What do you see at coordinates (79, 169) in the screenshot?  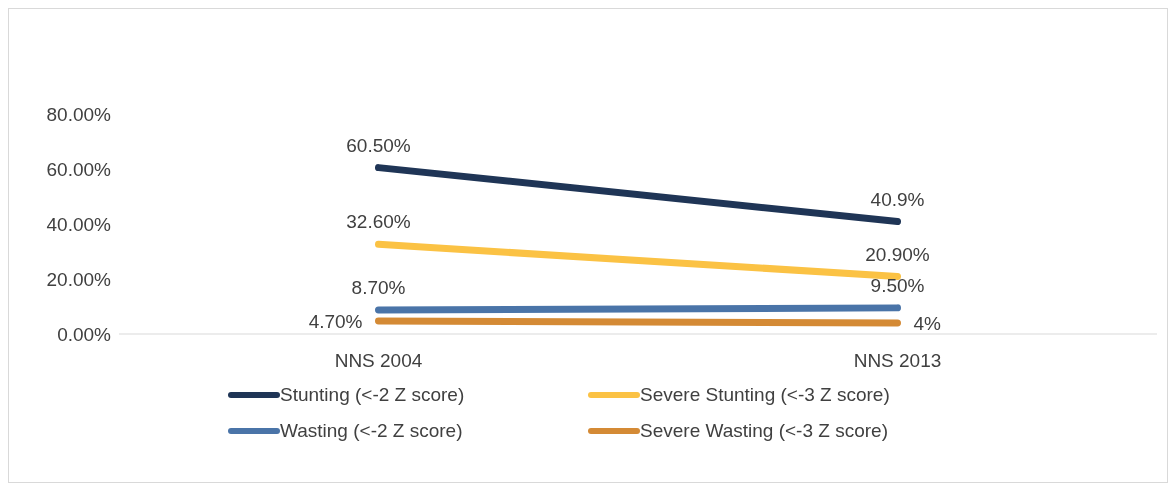 I see `y-tick-label: 60.00%` at bounding box center [79, 169].